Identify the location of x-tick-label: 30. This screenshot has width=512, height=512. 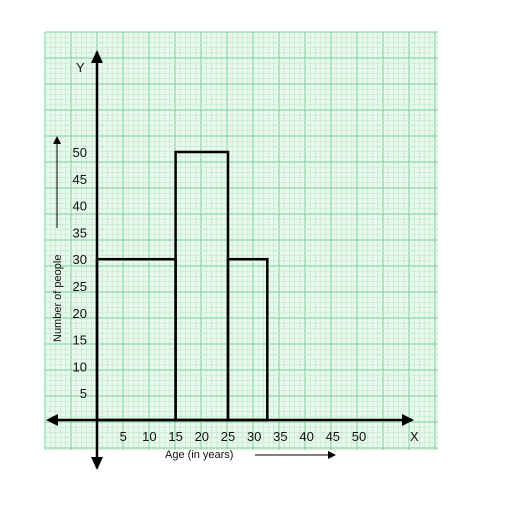
(254, 436).